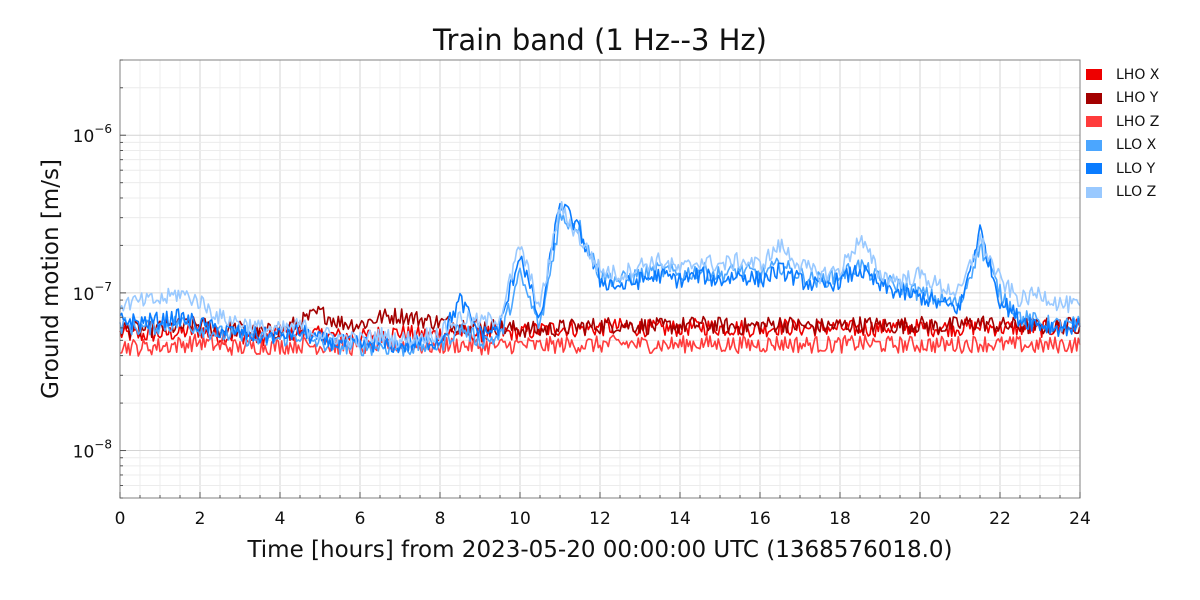  What do you see at coordinates (1138, 74) in the screenshot?
I see `legend-label: LHO X` at bounding box center [1138, 74].